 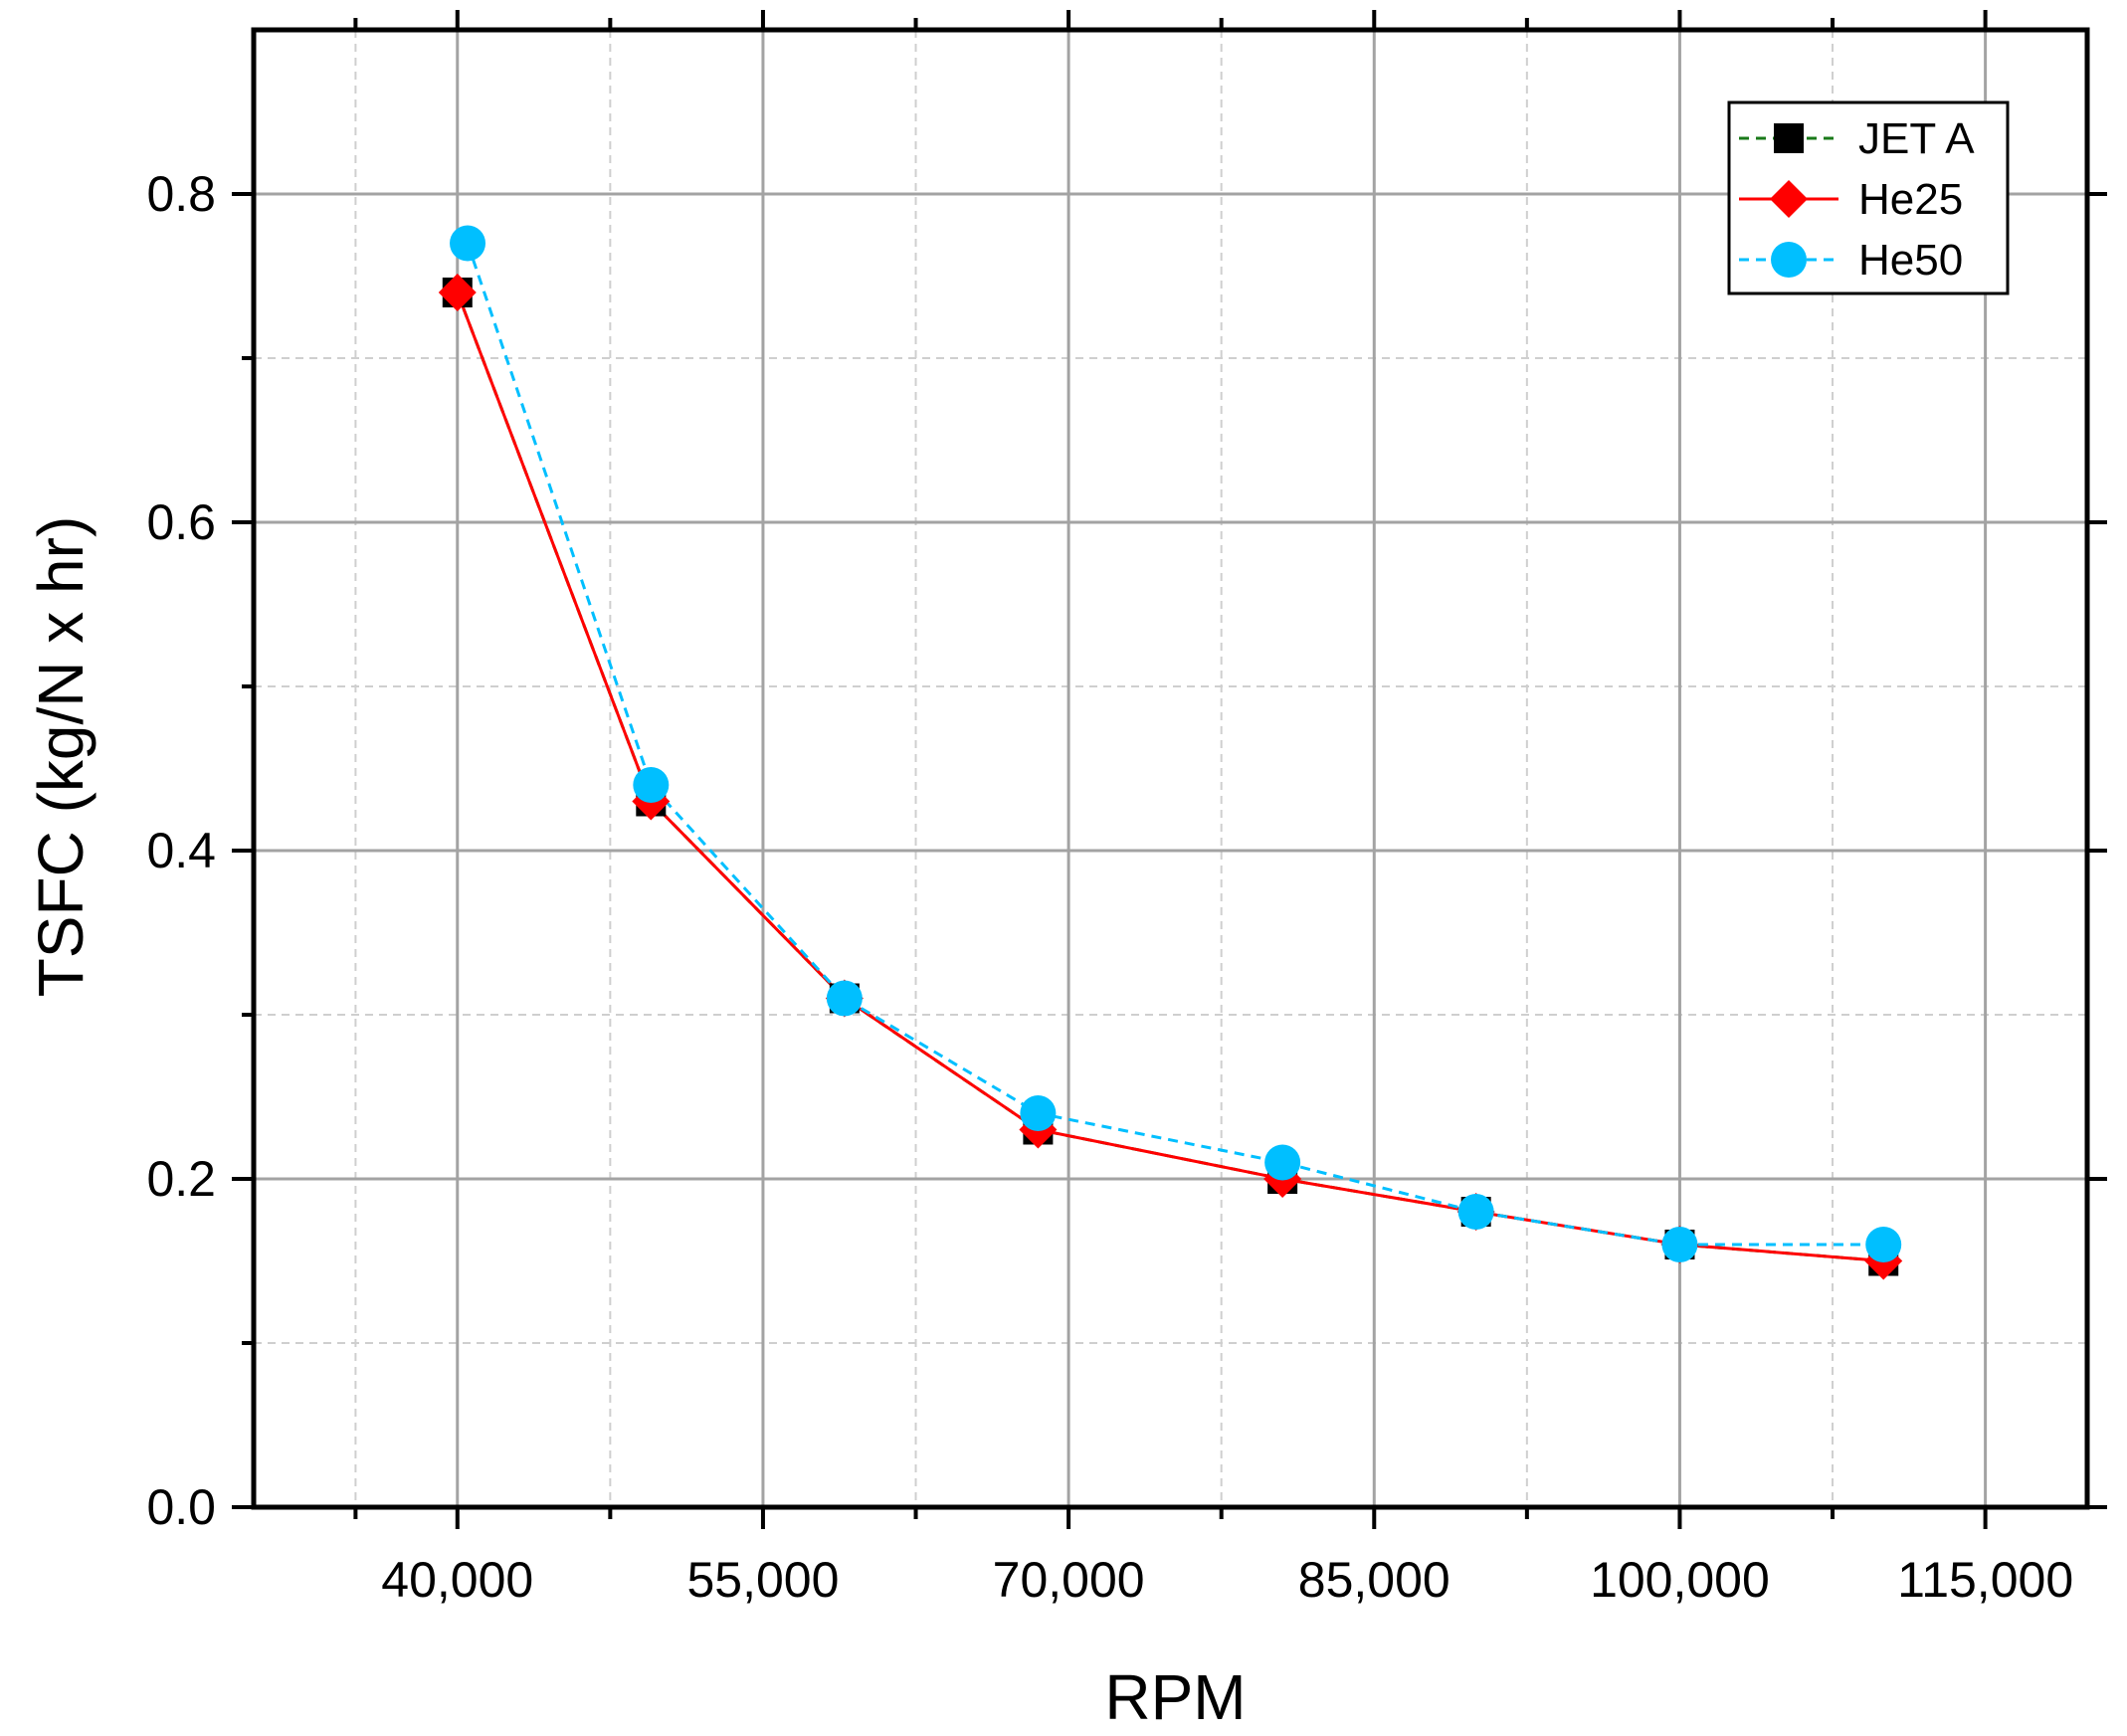 What do you see at coordinates (1069, 1580) in the screenshot?
I see `x-tick-label: 70,000` at bounding box center [1069, 1580].